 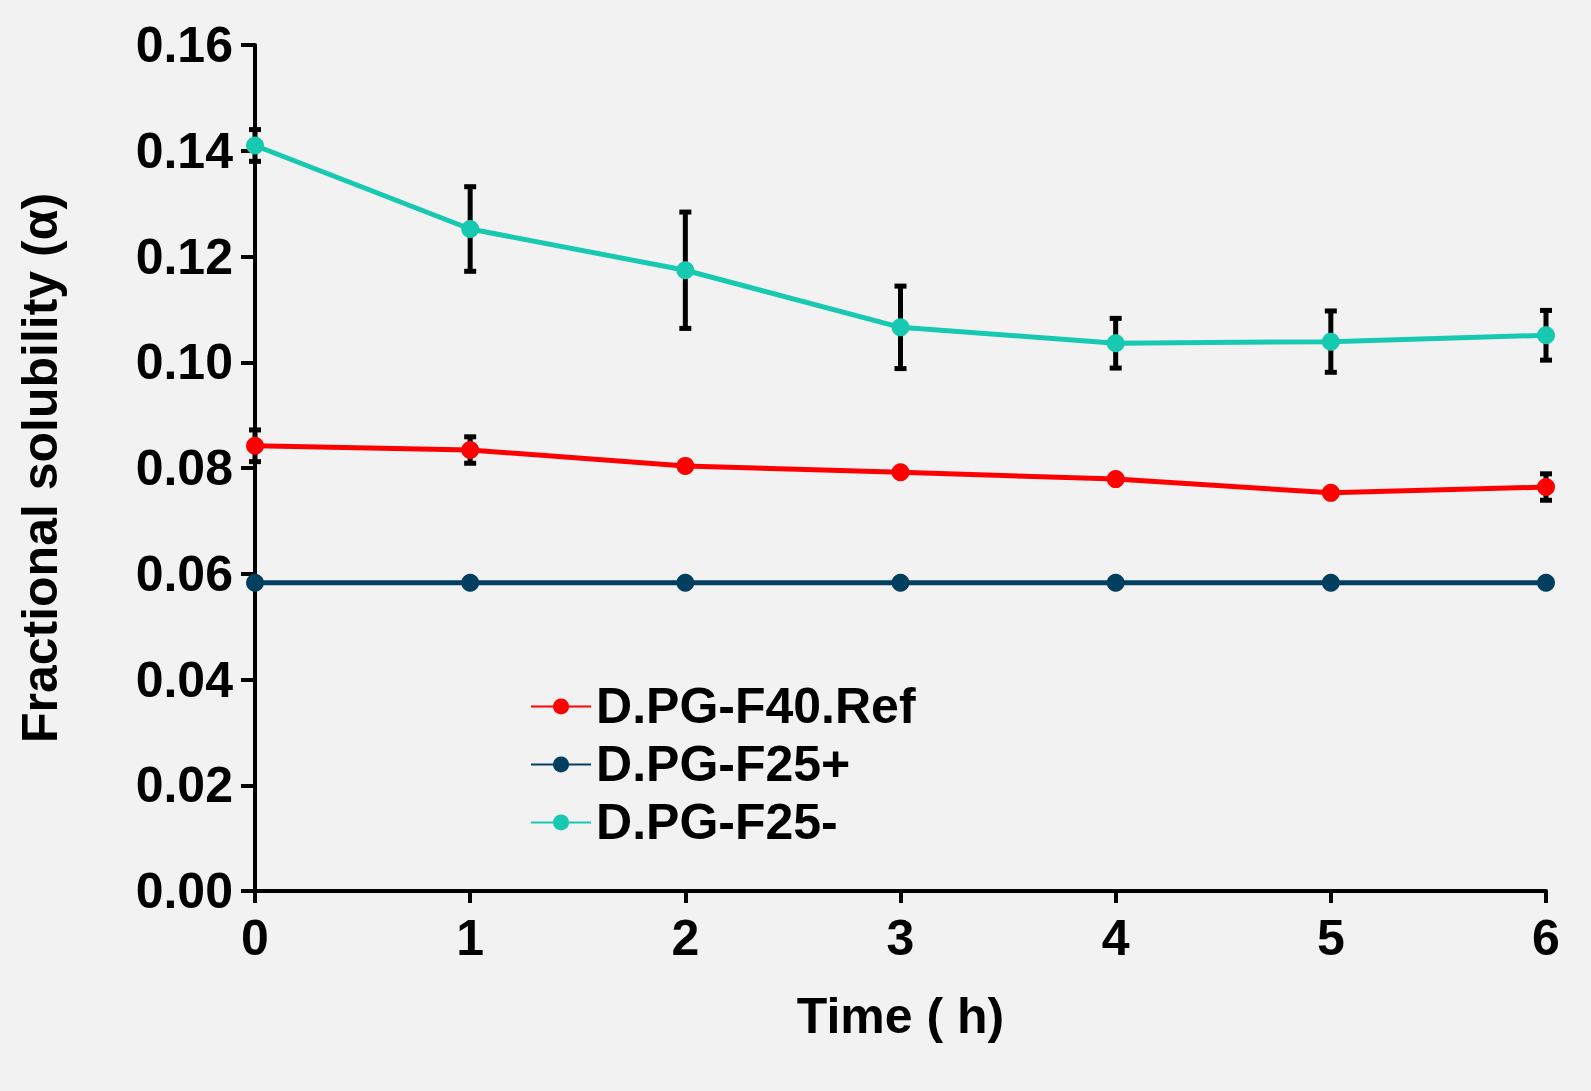 What do you see at coordinates (184, 891) in the screenshot?
I see `y-tick-label: 0.00` at bounding box center [184, 891].